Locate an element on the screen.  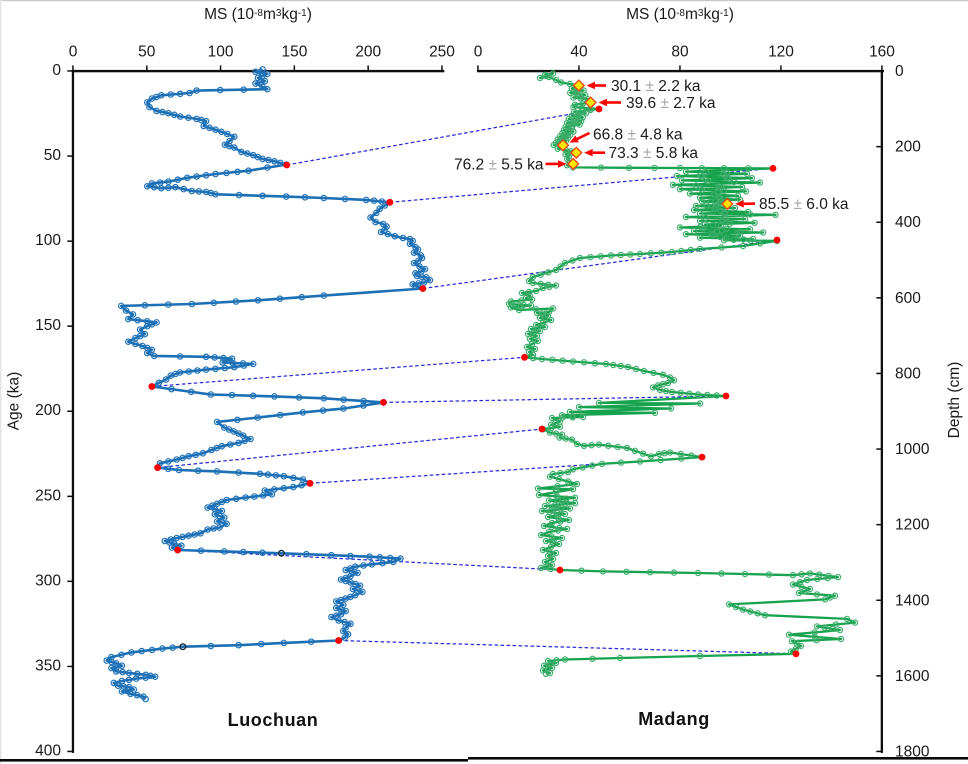
svg-text: 1400 is located at coordinates (912, 600).